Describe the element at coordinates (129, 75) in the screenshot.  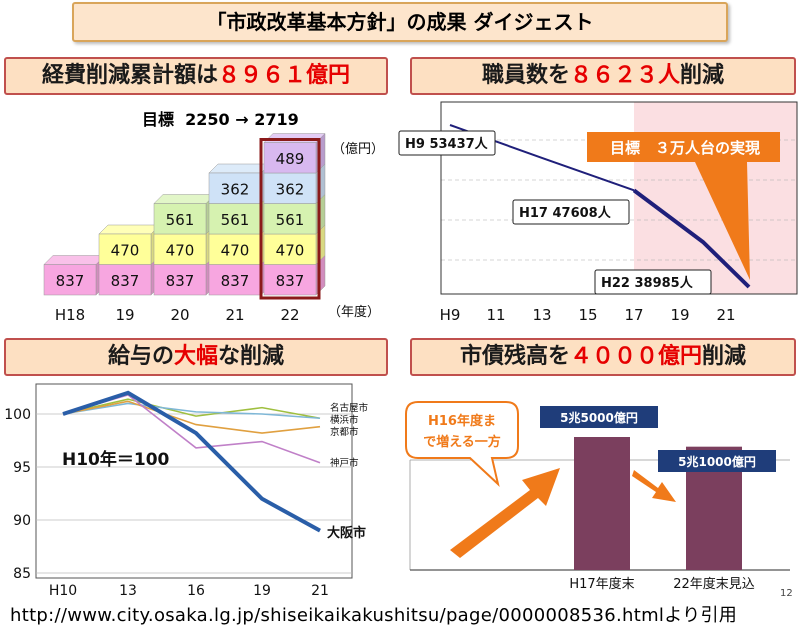
I see `panel1-header-text: 経費削減累計額は` at that location.